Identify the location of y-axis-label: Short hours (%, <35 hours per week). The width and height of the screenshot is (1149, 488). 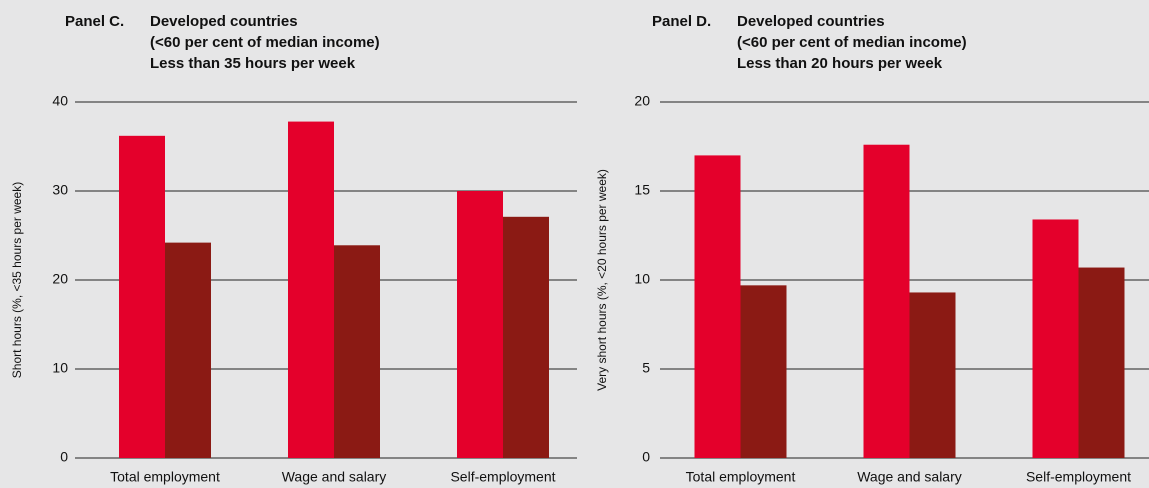
(17, 280).